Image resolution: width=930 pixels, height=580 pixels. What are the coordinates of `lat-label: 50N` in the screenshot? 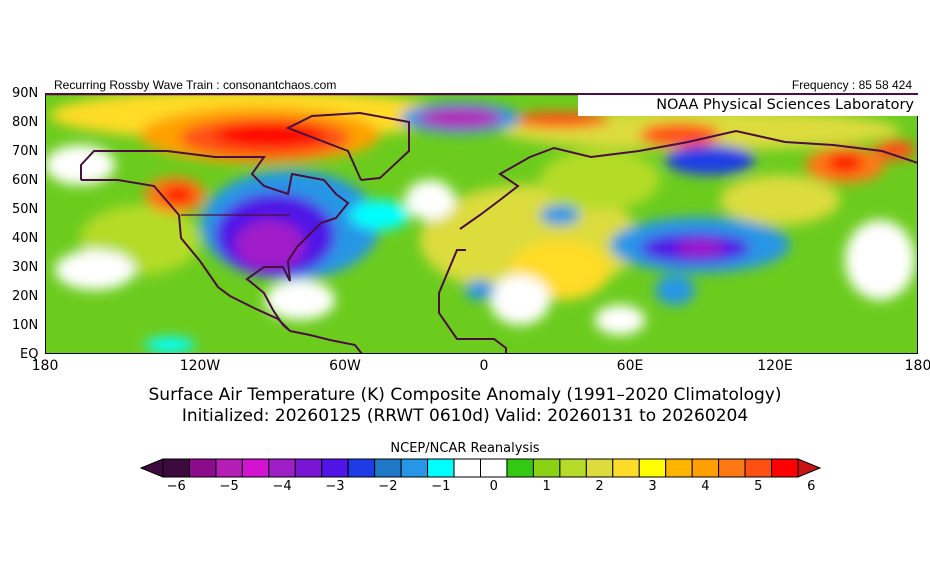 It's located at (25, 209).